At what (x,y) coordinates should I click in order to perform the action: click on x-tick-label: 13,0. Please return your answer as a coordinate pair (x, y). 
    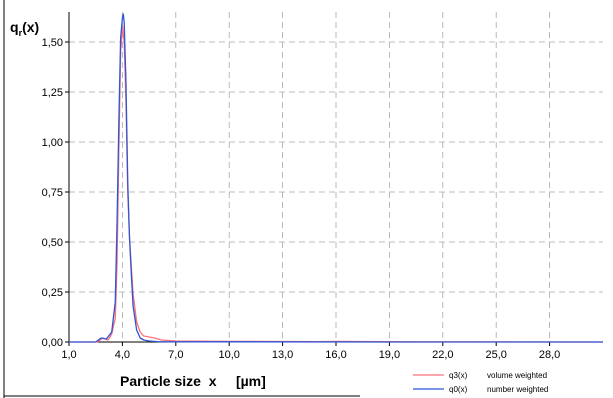
    Looking at the image, I should click on (282, 355).